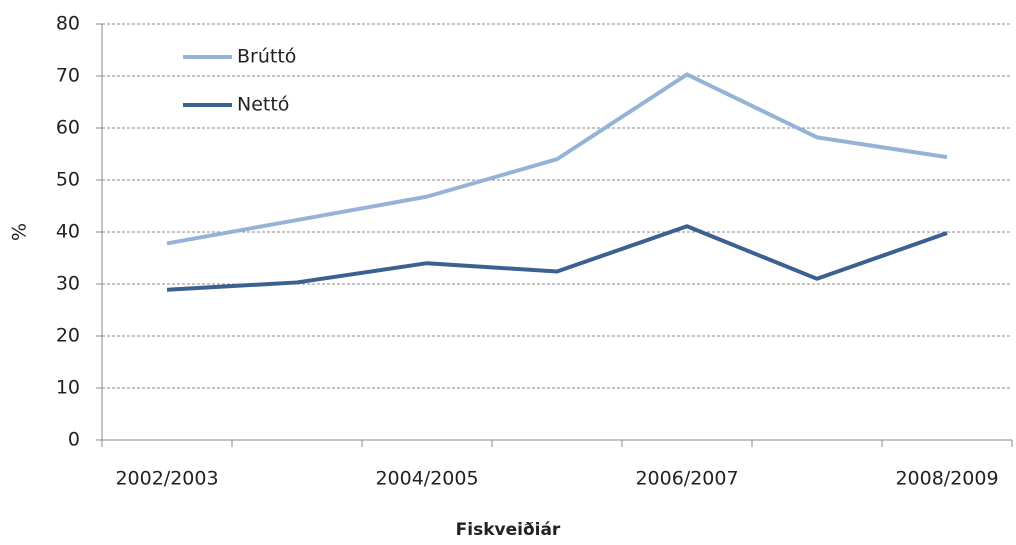  I want to click on y-tick-label: 10, so click(68, 388).